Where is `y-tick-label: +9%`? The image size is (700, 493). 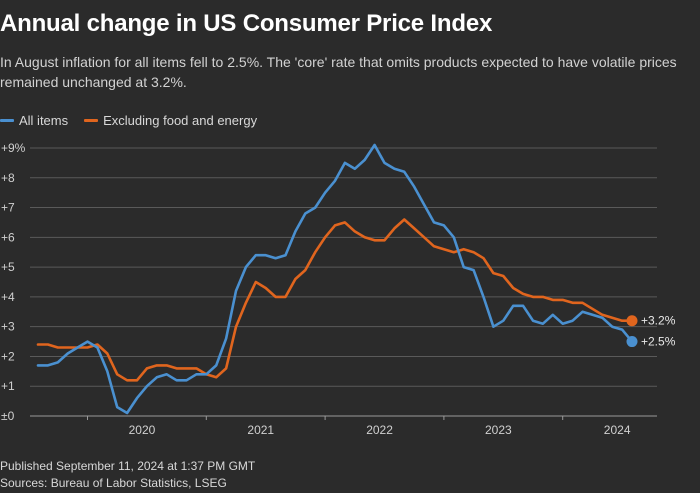 y-tick-label: +9% is located at coordinates (13, 148).